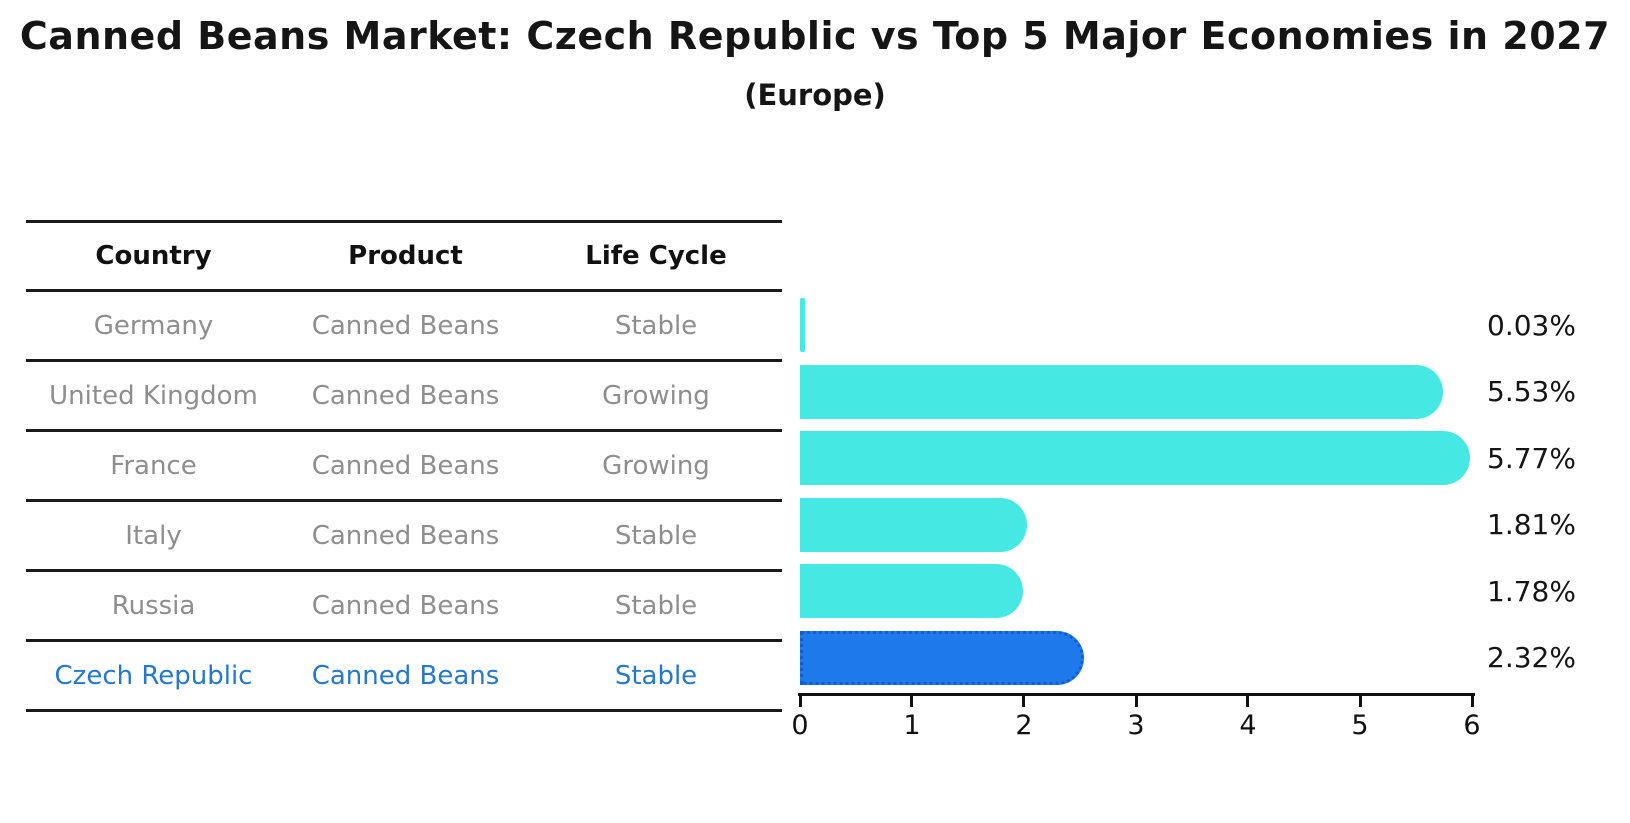 The width and height of the screenshot is (1630, 823). I want to click on table-row: Czech Republic Canned Beans Stable, so click(404, 677).